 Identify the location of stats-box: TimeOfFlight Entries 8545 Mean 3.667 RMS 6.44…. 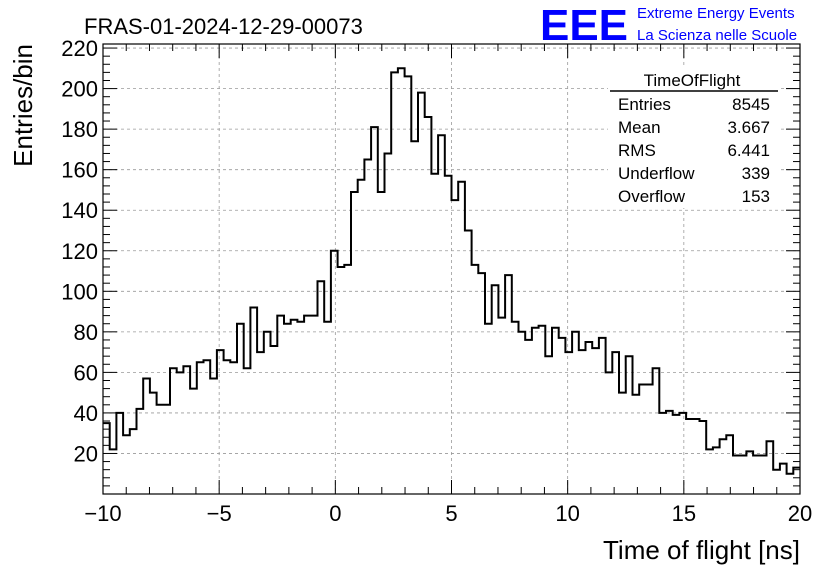
(694, 137).